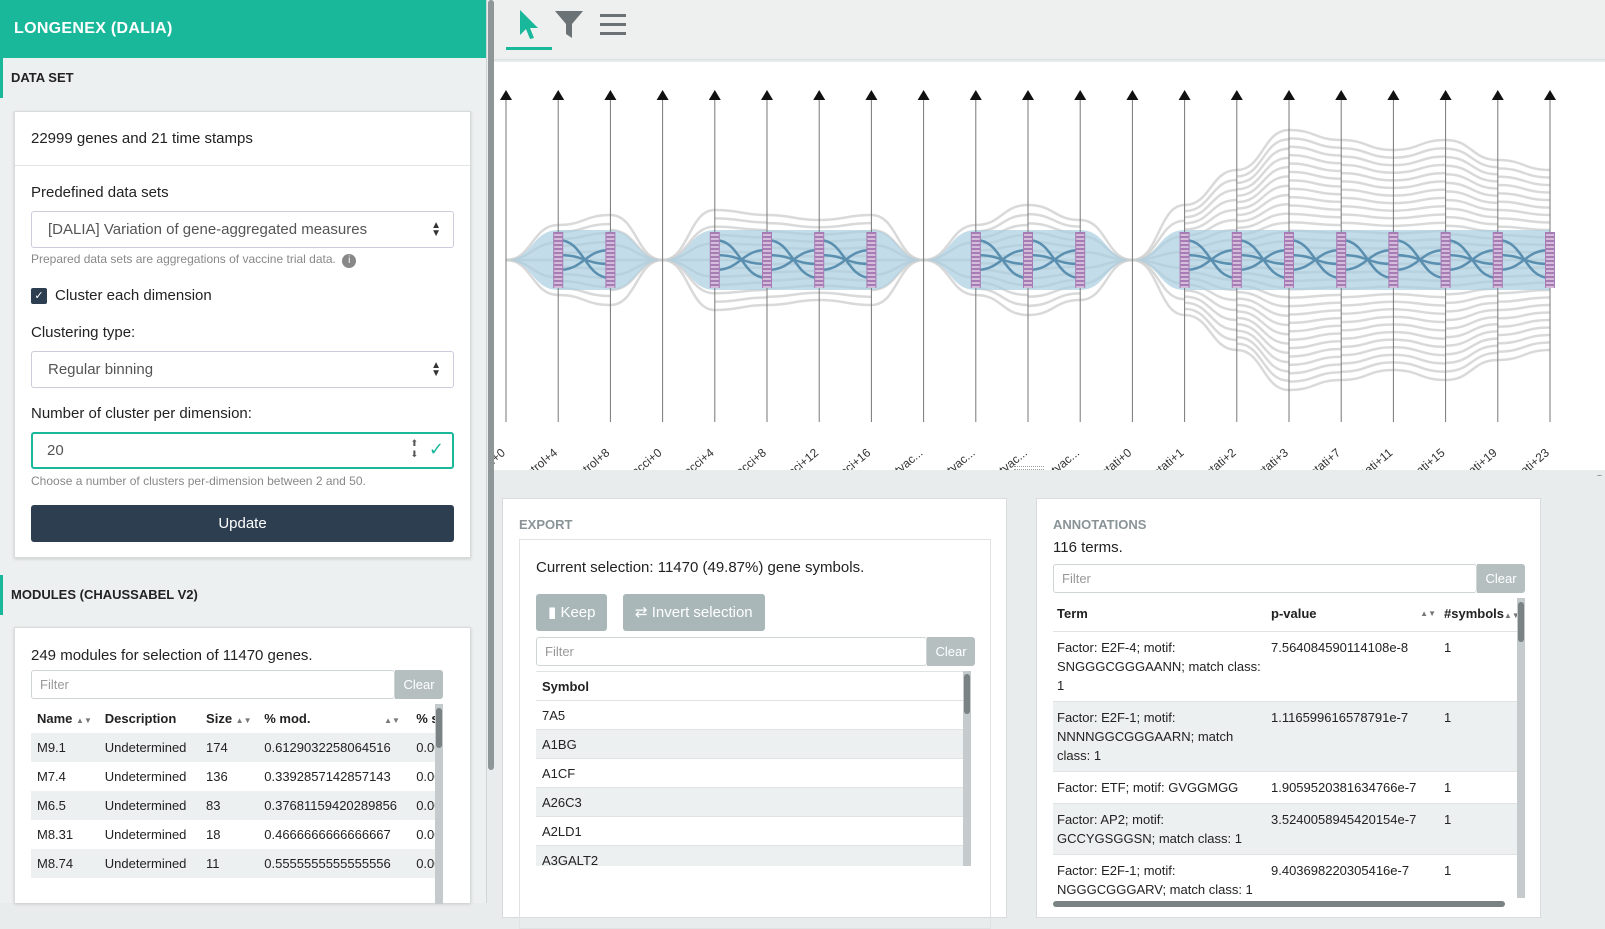  What do you see at coordinates (748, 457) in the screenshot?
I see `axis-label: vacci+8` at bounding box center [748, 457].